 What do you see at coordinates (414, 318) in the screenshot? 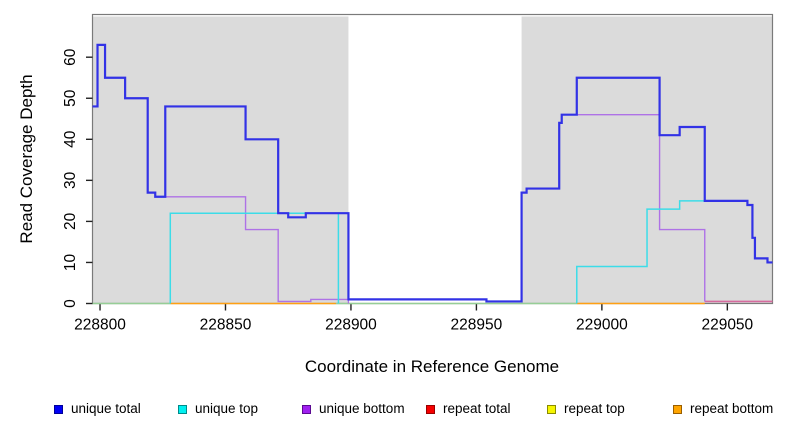
I see `x-axis: 228800 228850 228900 228950 229000 229050` at bounding box center [414, 318].